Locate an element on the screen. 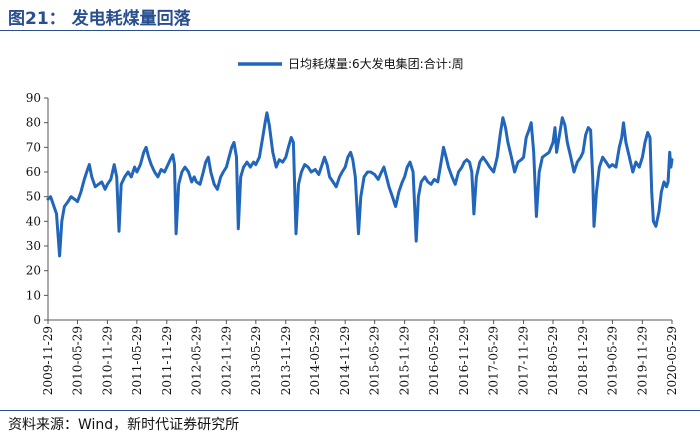 The height and width of the screenshot is (443, 700). x-tick-label: 2009-11-29 is located at coordinates (48, 360).